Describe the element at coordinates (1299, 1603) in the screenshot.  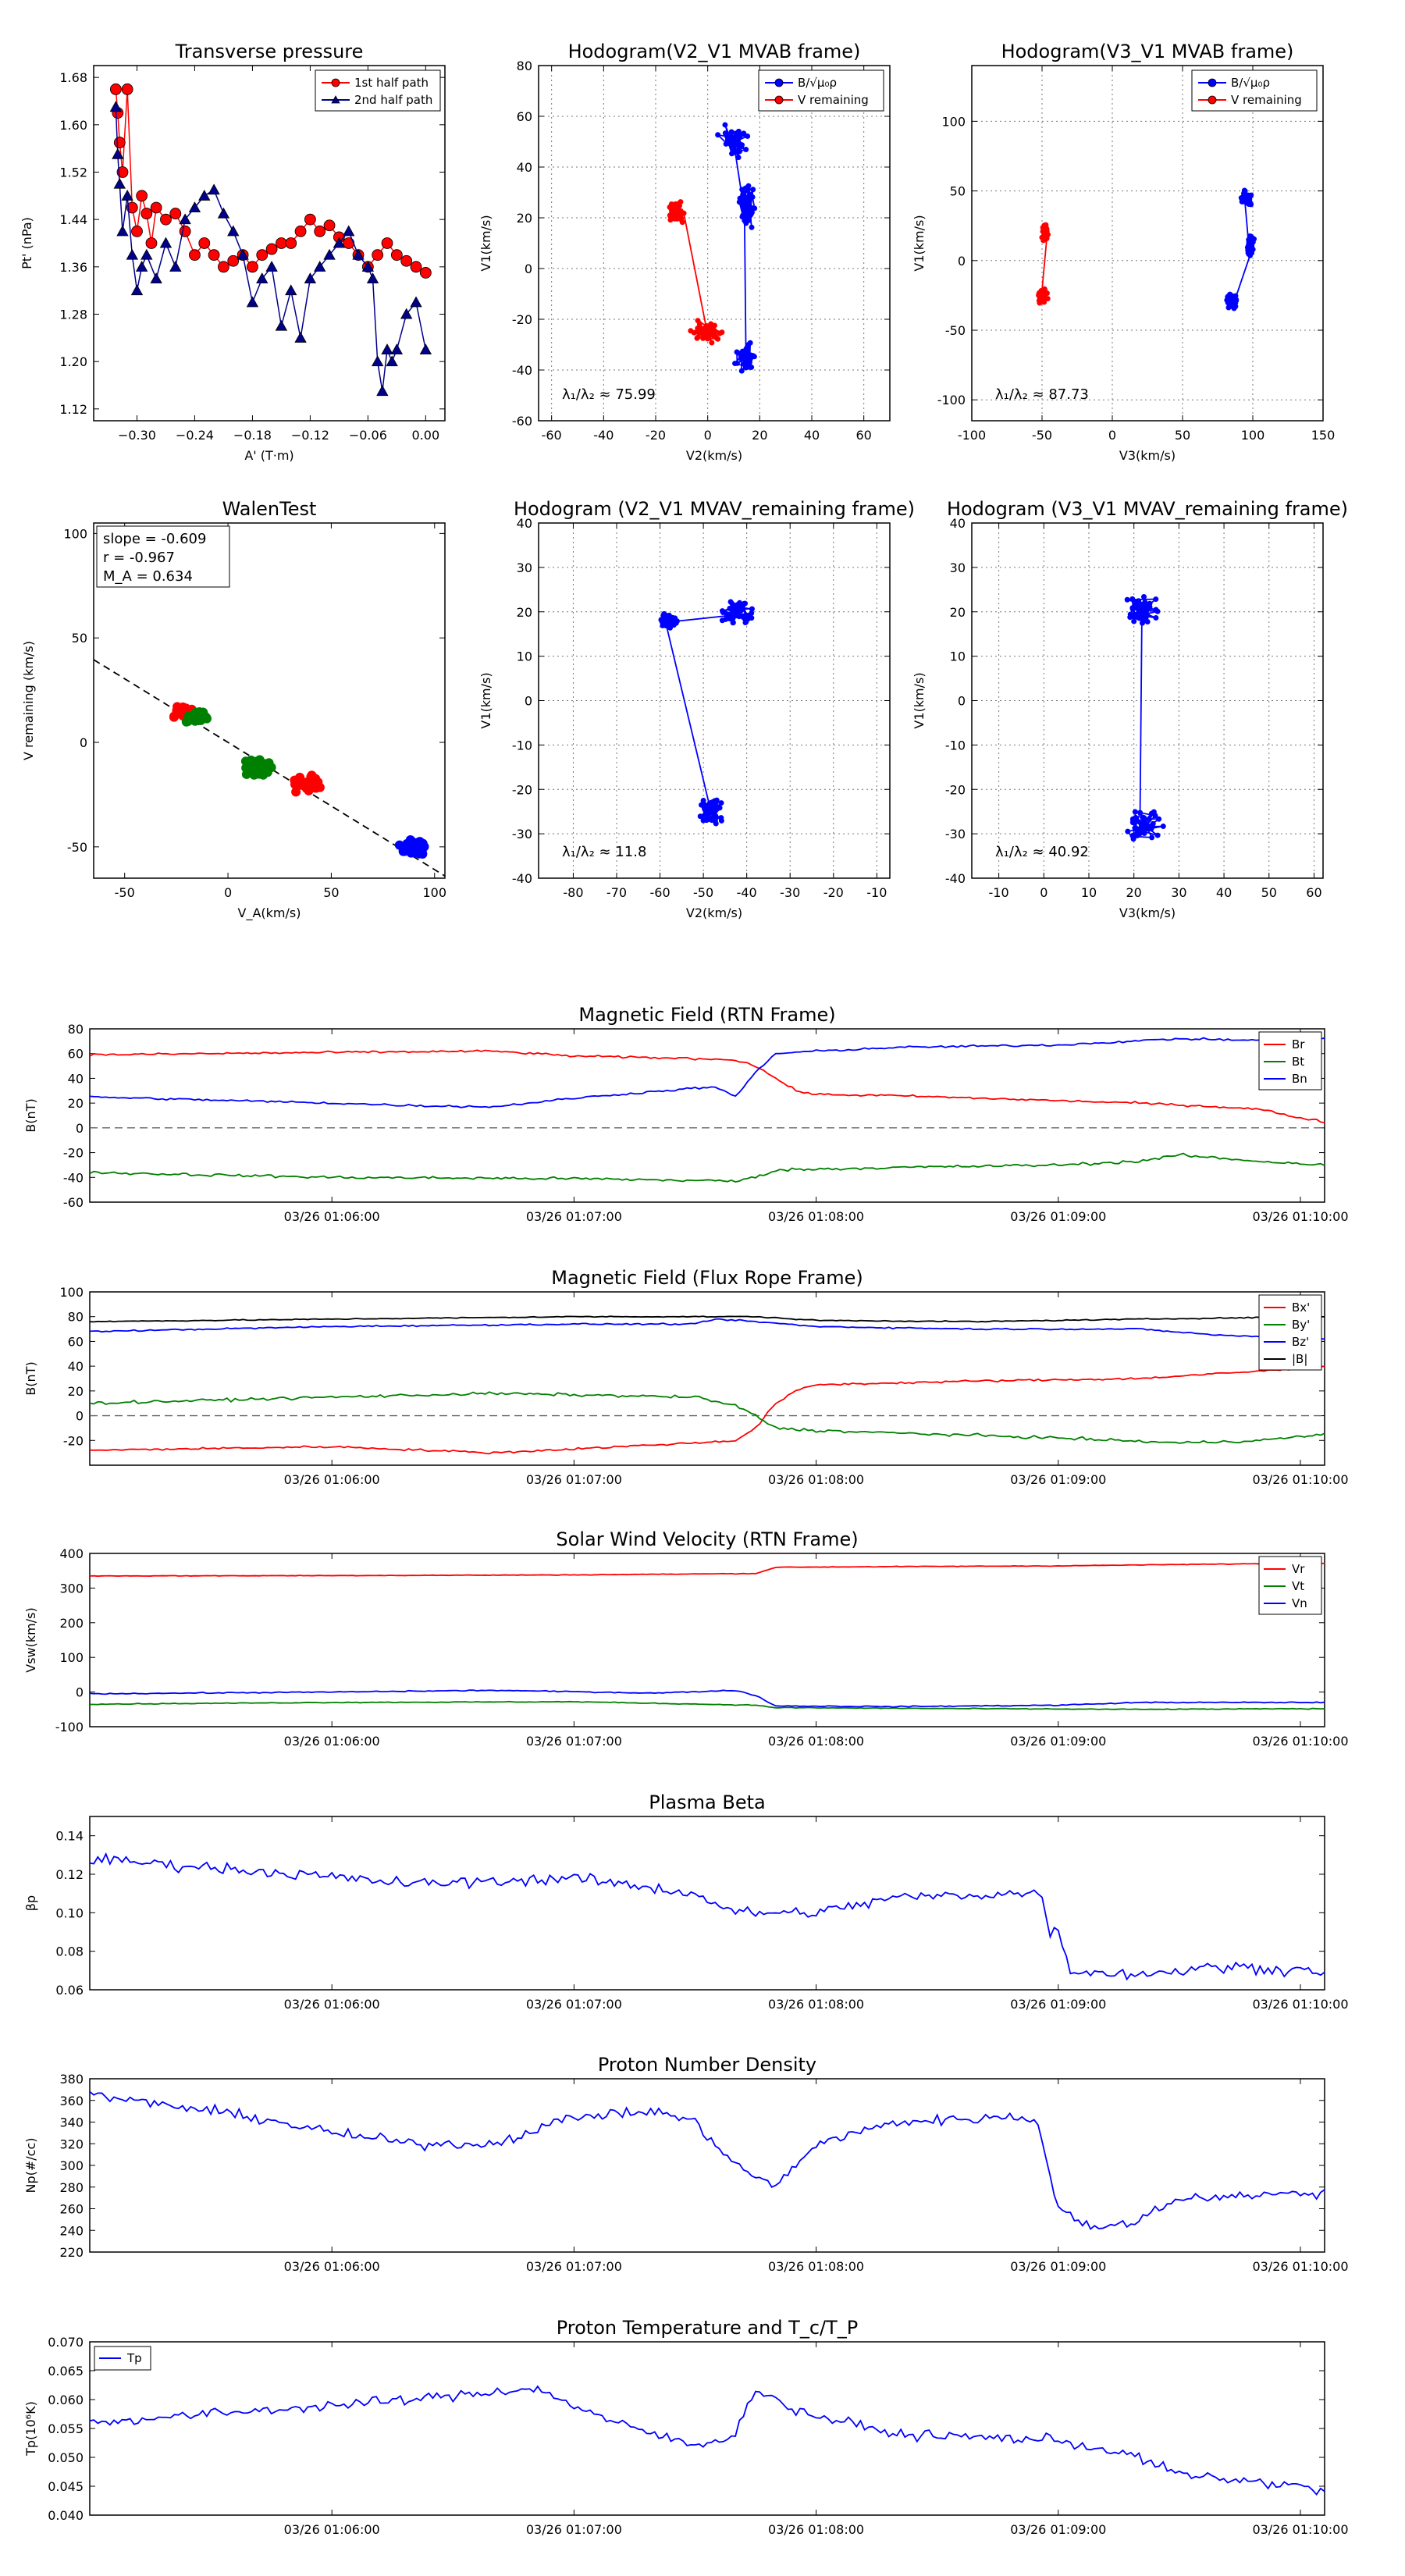
I see `legend-label: Vn` at that location.